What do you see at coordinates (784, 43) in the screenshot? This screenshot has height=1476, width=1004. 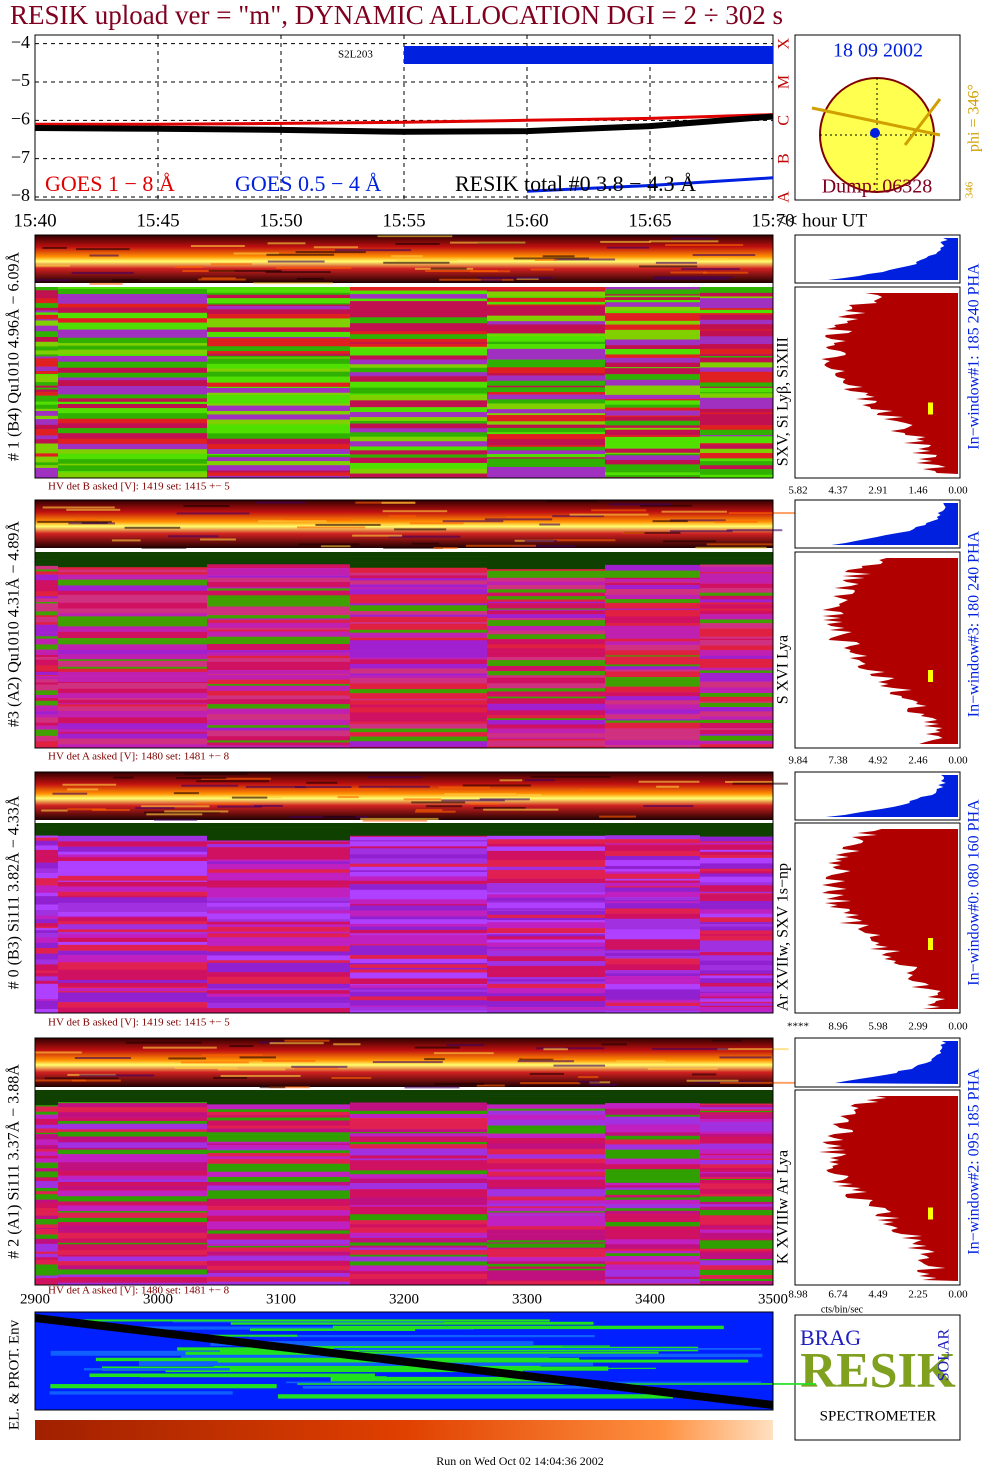 I see `class-label: X` at bounding box center [784, 43].